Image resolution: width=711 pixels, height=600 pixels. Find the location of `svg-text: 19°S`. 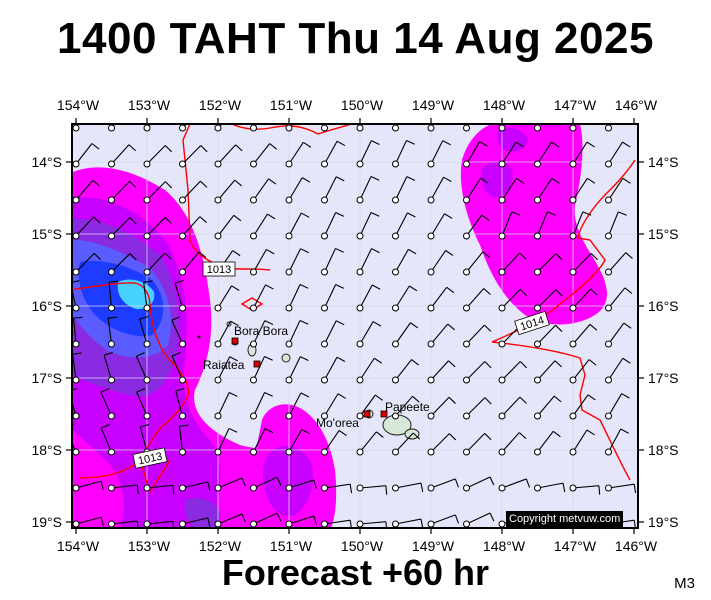

svg-text: 19°S is located at coordinates (46, 522).